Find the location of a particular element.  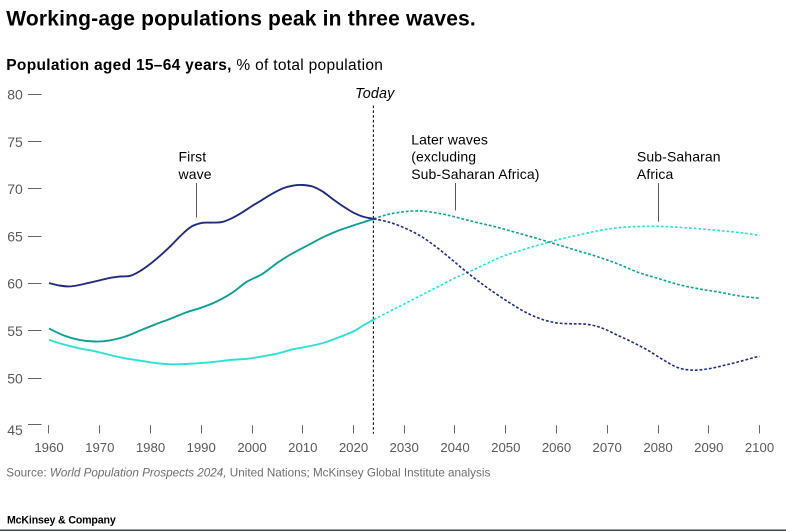

svg-text: 2100 is located at coordinates (759, 447).